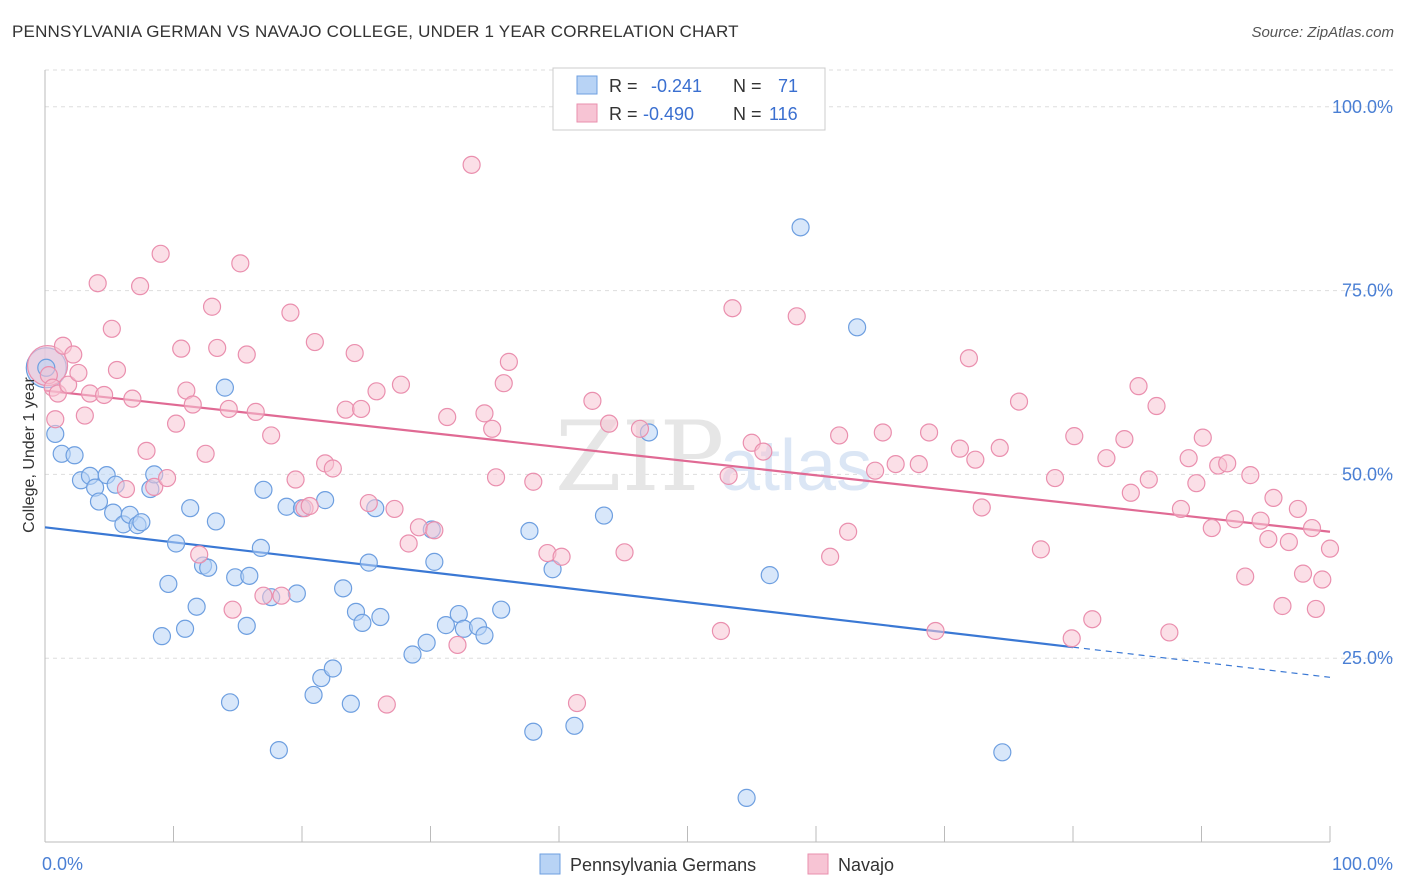  I want to click on watermark-atlas: atlas, so click(796, 466).